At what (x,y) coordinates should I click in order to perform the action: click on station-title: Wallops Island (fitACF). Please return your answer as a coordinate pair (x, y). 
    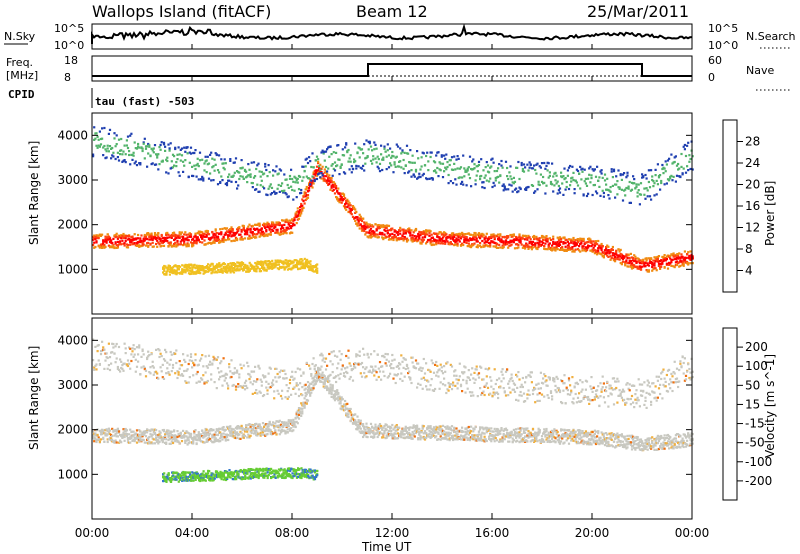
    Looking at the image, I should click on (181, 11).